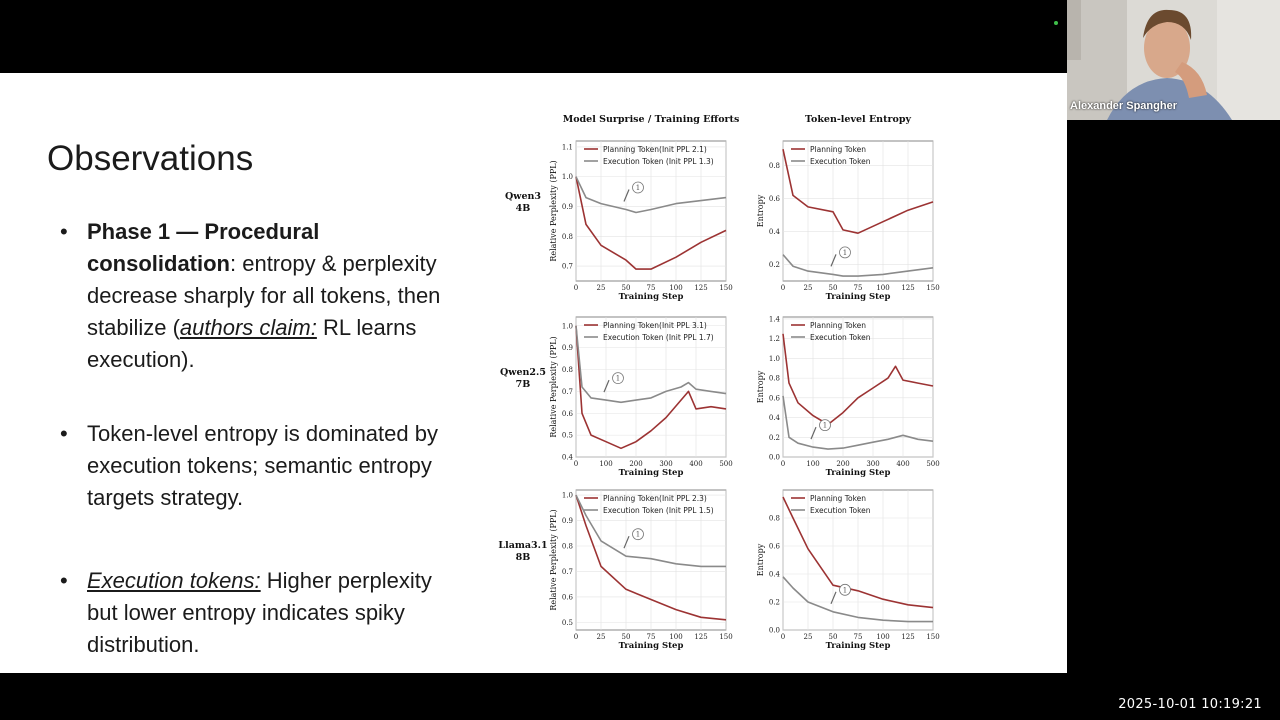 The width and height of the screenshot is (1280, 720). Describe the element at coordinates (774, 458) in the screenshot. I see `y-tick-label: 0.0` at that location.